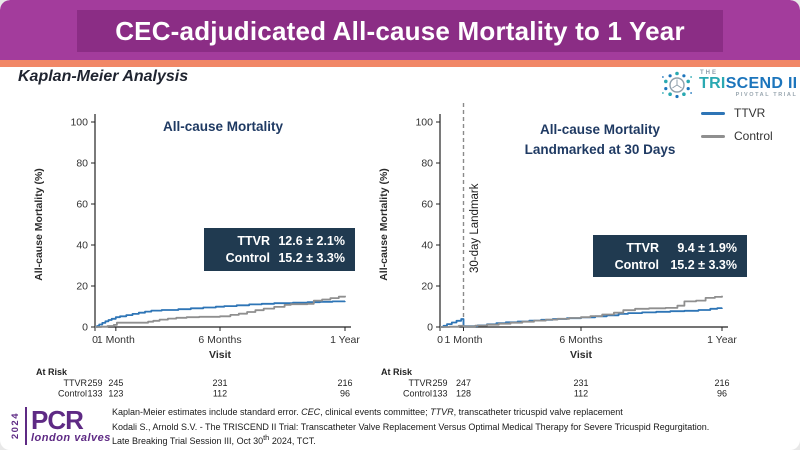 The height and width of the screenshot is (450, 800). Describe the element at coordinates (26, 426) in the screenshot. I see `pcr-divider` at that location.